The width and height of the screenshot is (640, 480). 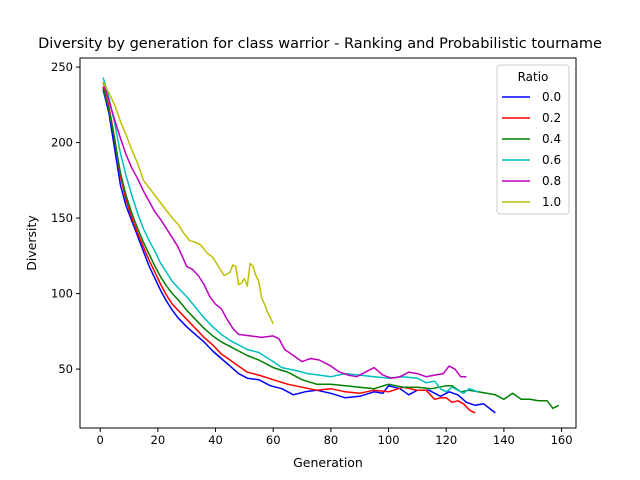 I want to click on legend-label: 0.6, so click(x=551, y=160).